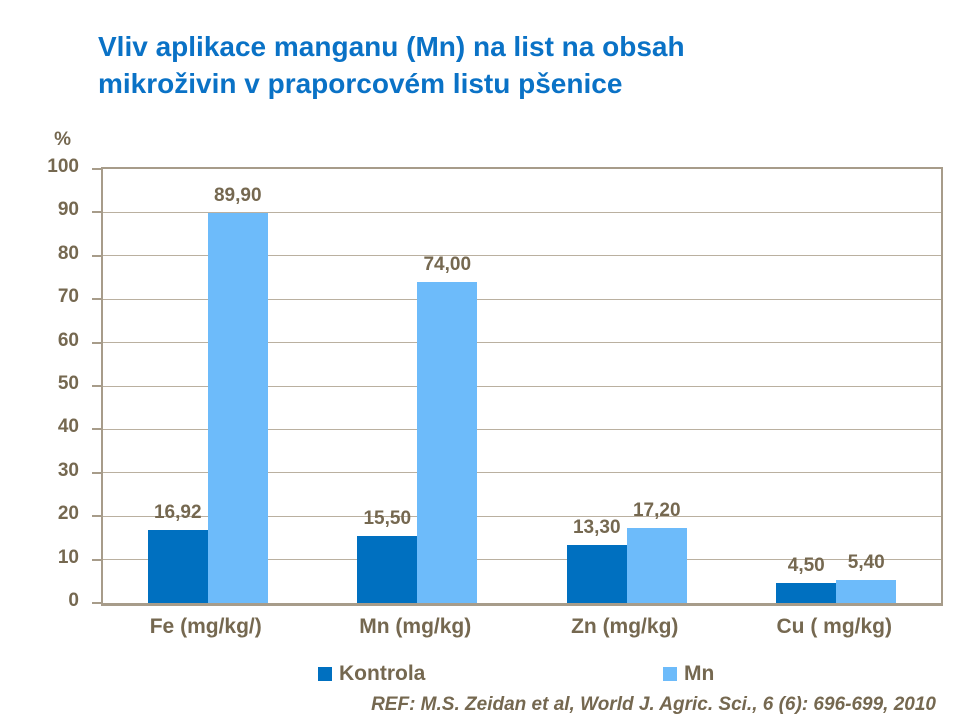 The image size is (960, 720). I want to click on y-tick-label: 60, so click(68, 340).